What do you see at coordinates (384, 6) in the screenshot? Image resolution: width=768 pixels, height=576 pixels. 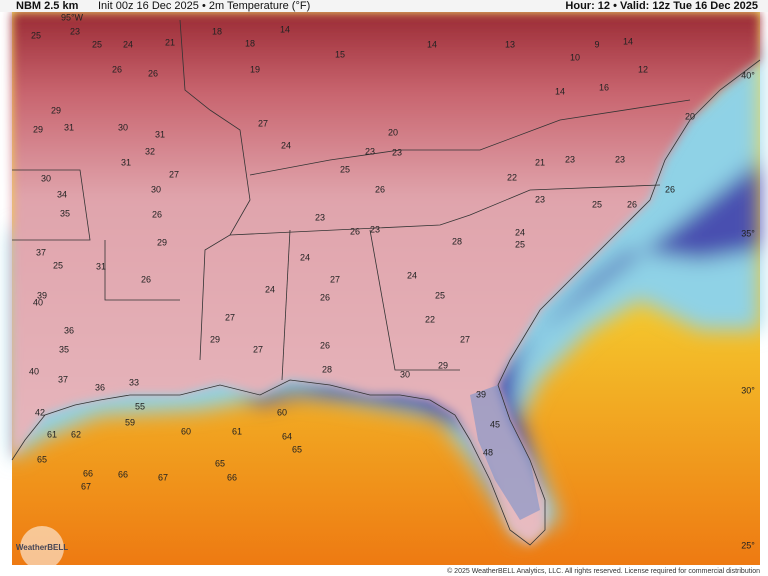 I see `header-bar` at bounding box center [384, 6].